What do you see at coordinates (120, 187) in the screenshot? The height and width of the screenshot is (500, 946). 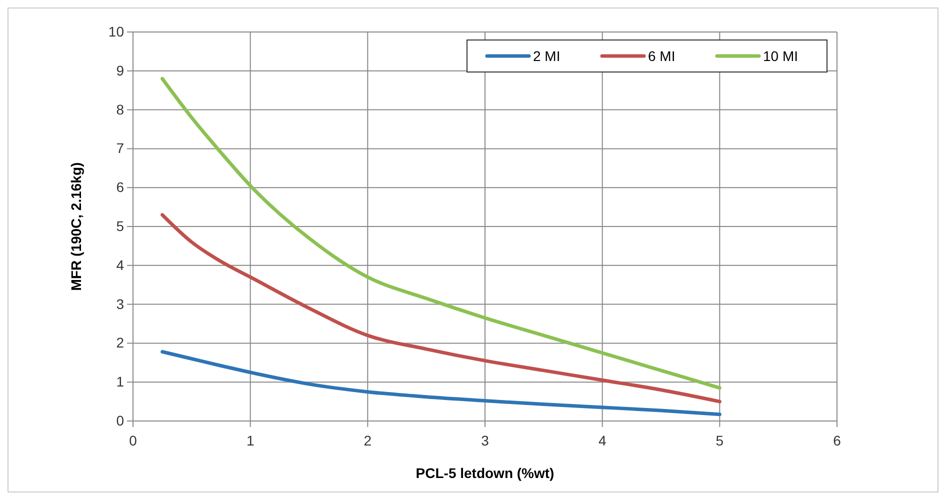 I see `y-tick-label: 6` at bounding box center [120, 187].